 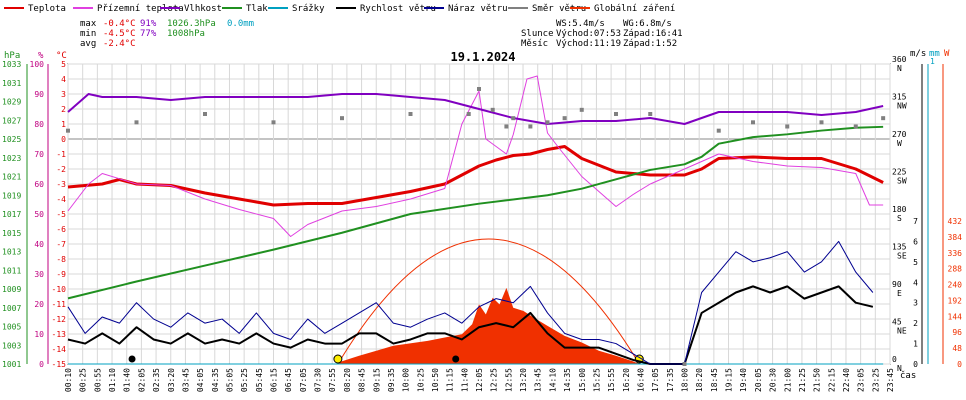 What do you see at coordinates (61, 214) in the screenshot?
I see `temp-tick-label: -5` at bounding box center [61, 214].